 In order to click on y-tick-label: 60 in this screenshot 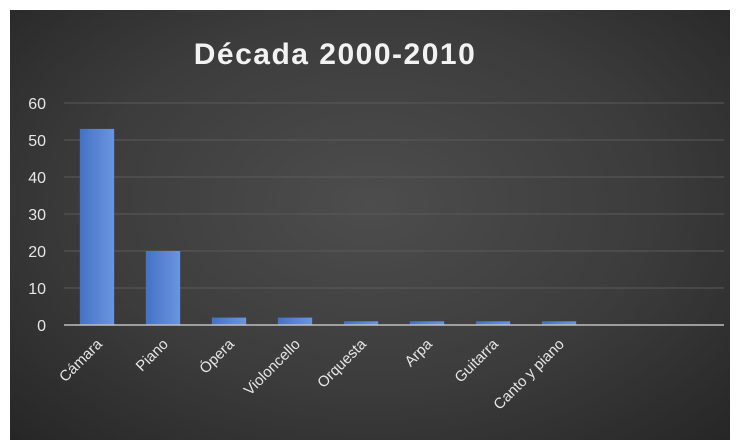, I will do `click(37, 104)`.